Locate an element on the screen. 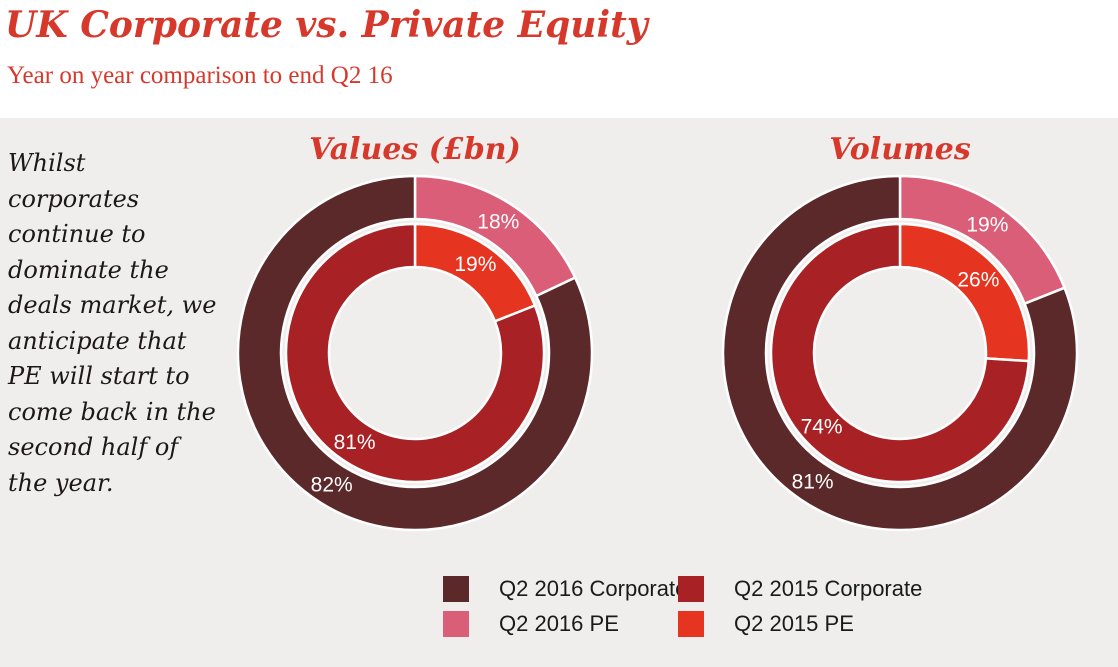 The height and width of the screenshot is (667, 1118). segment-percent-label: 18% is located at coordinates (498, 222).